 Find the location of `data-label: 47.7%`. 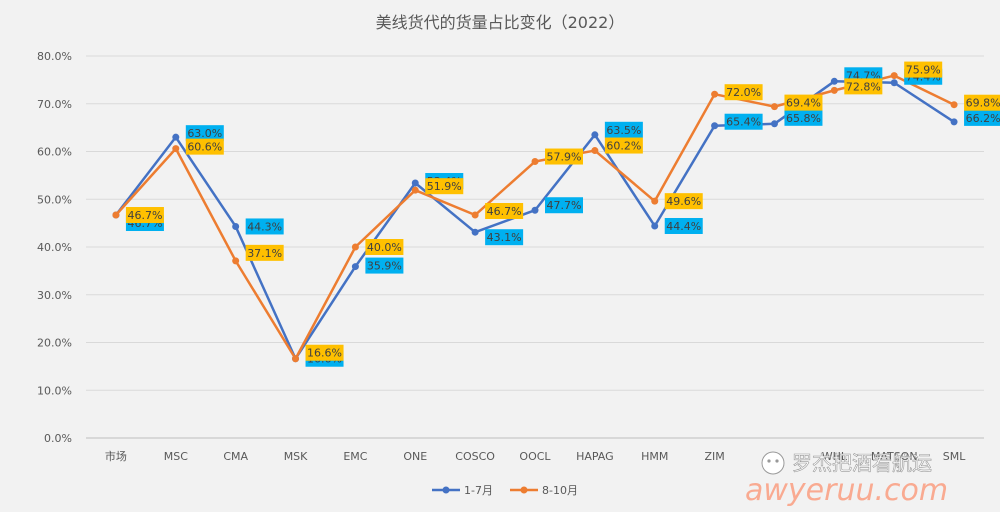

data-label: 47.7% is located at coordinates (564, 205).